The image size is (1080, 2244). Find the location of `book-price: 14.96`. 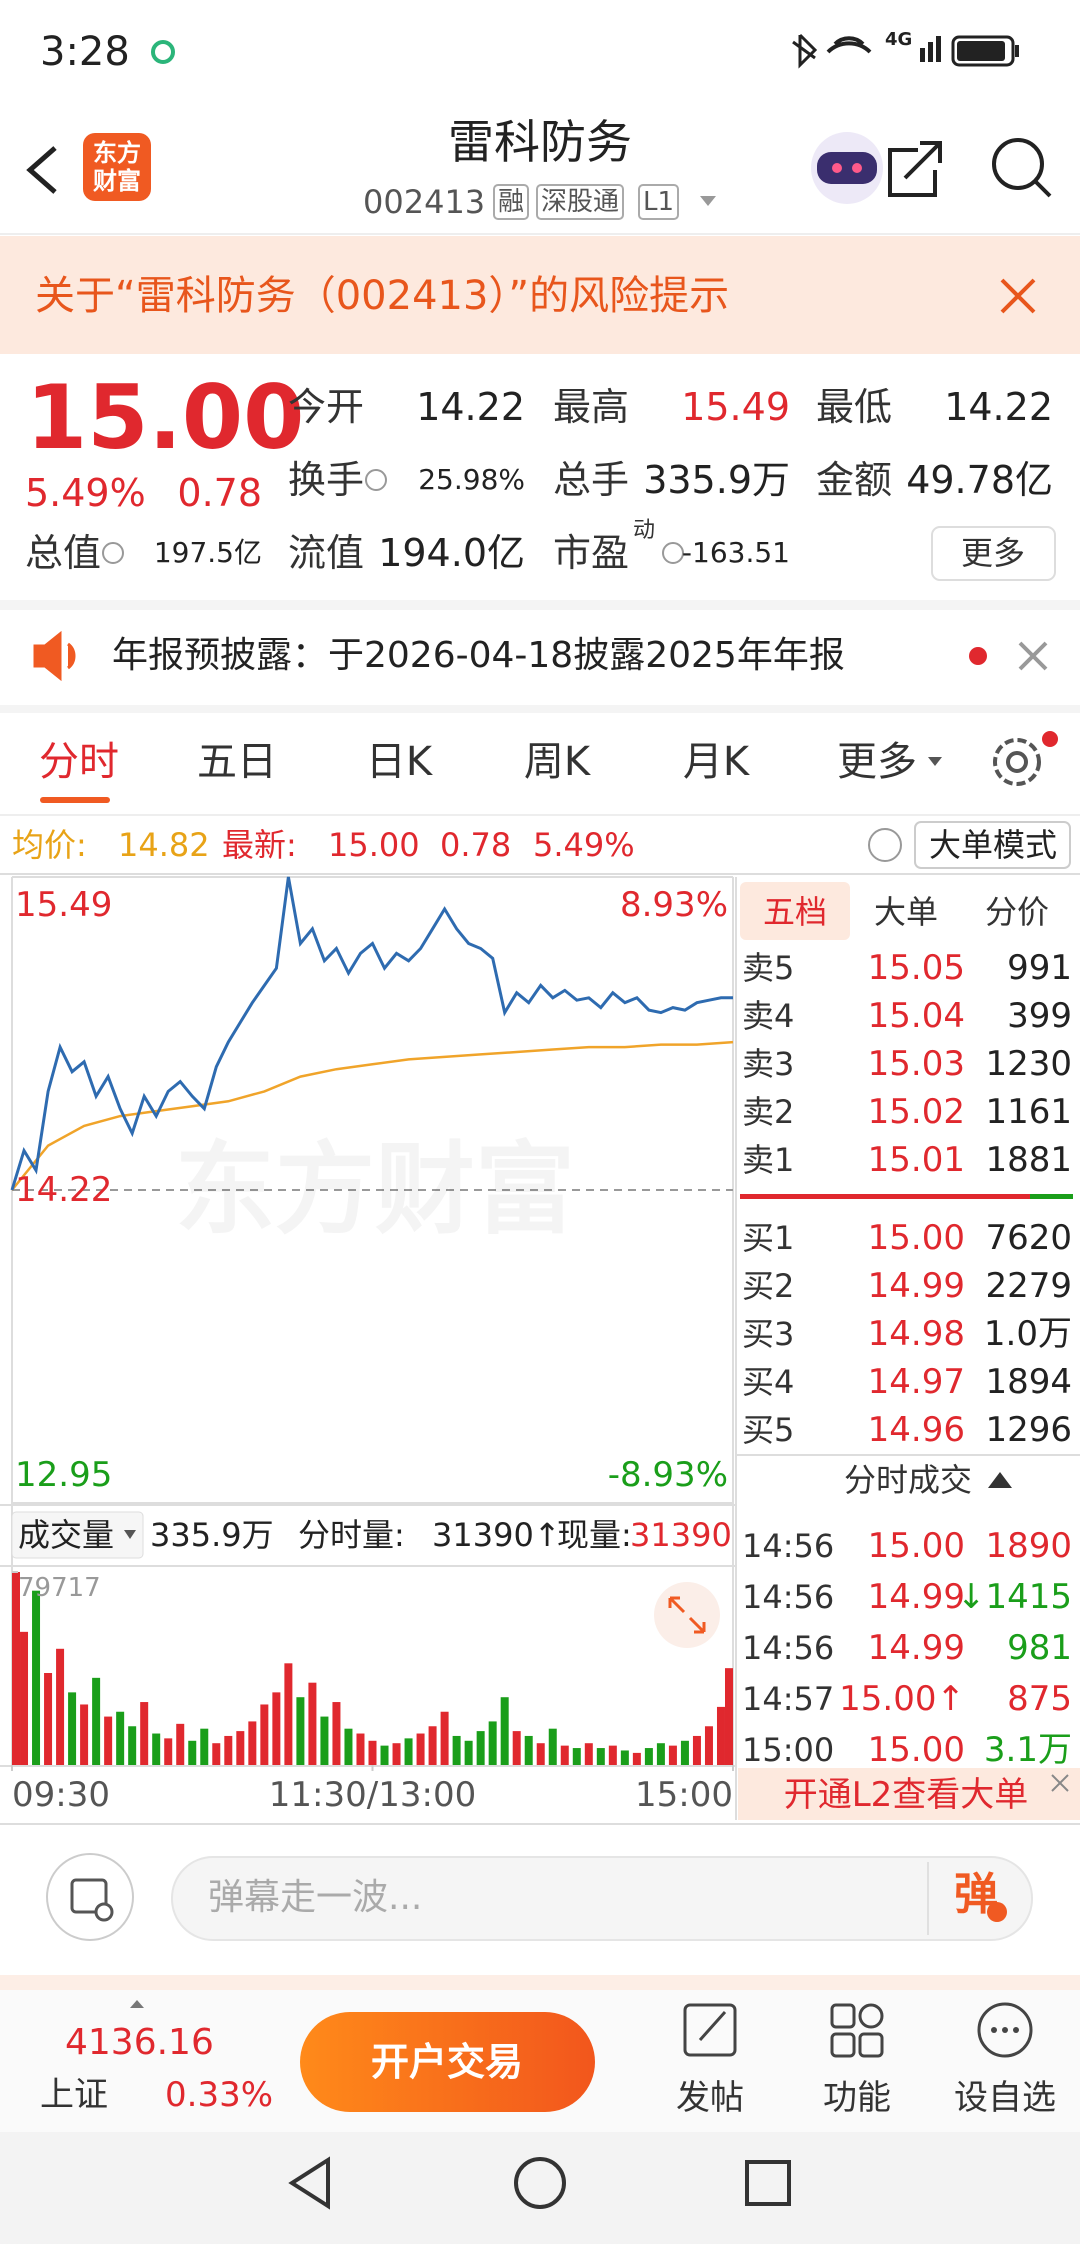

book-price: 14.96 is located at coordinates (916, 1430).